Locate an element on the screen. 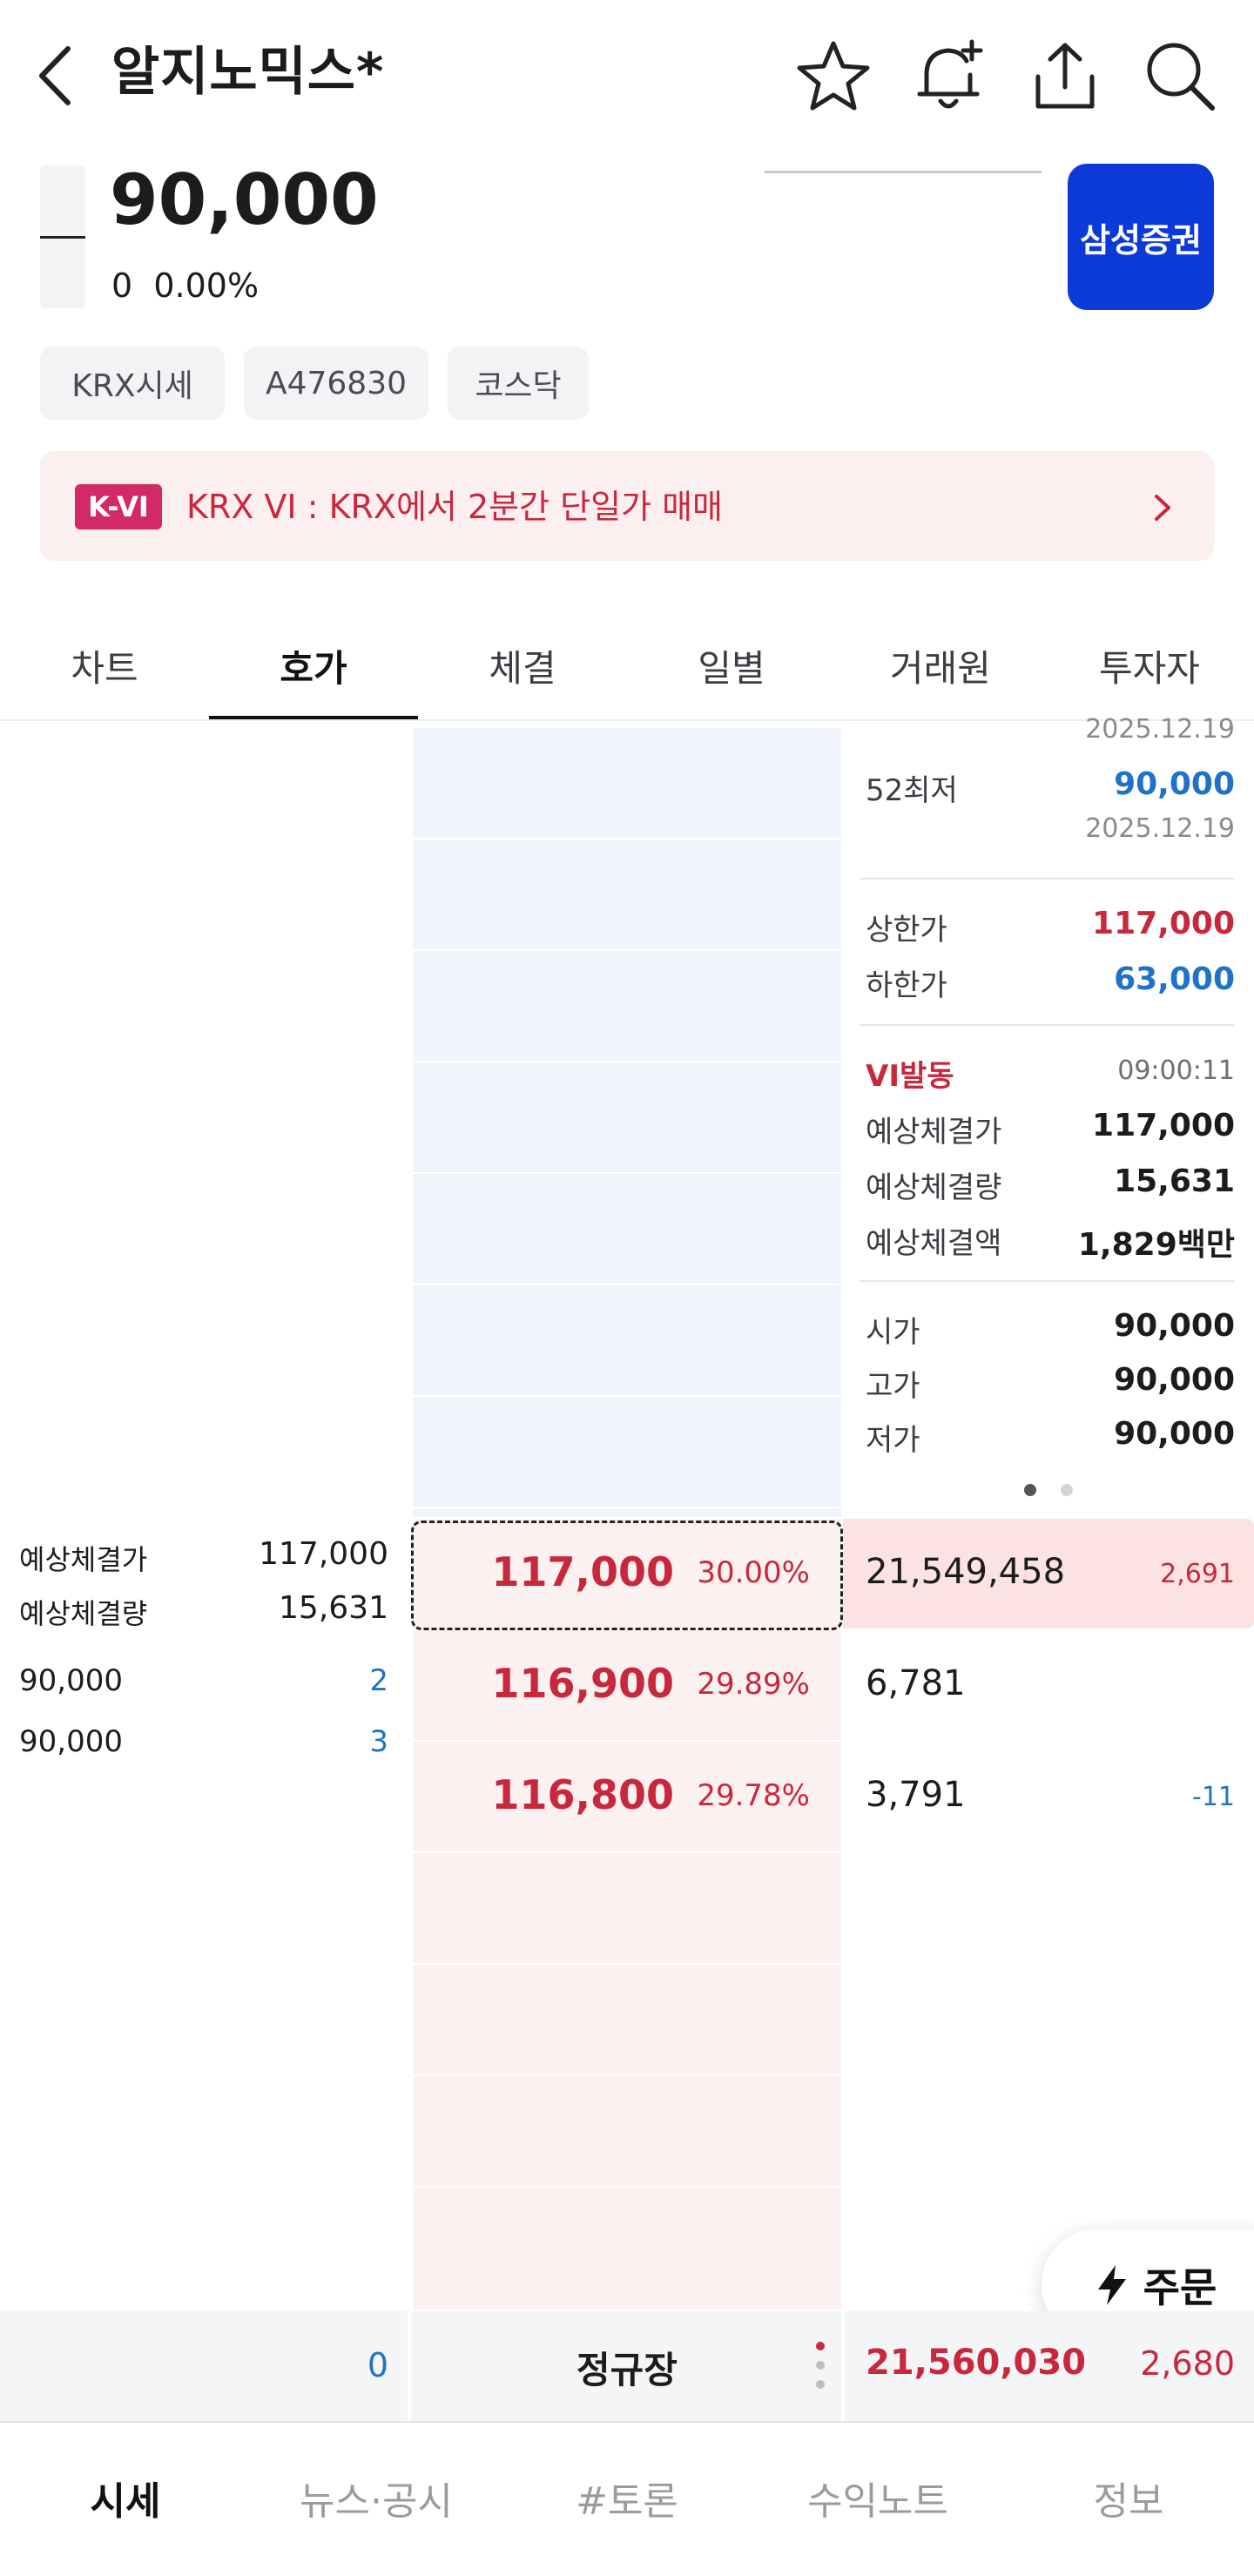 Image resolution: width=1254 pixels, height=2576 pixels. trade-qty: 3 is located at coordinates (378, 1742).